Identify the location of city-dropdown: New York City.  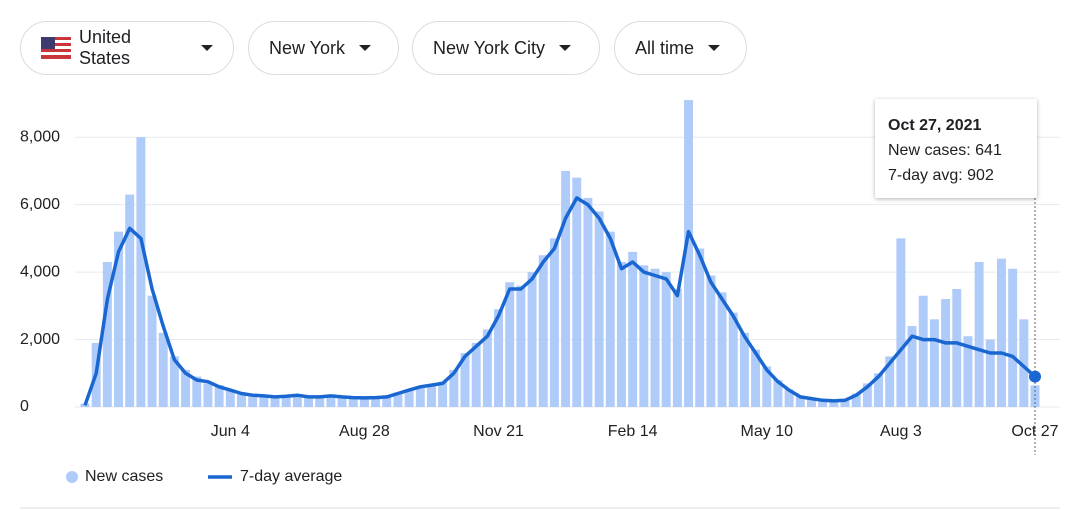
(506, 48).